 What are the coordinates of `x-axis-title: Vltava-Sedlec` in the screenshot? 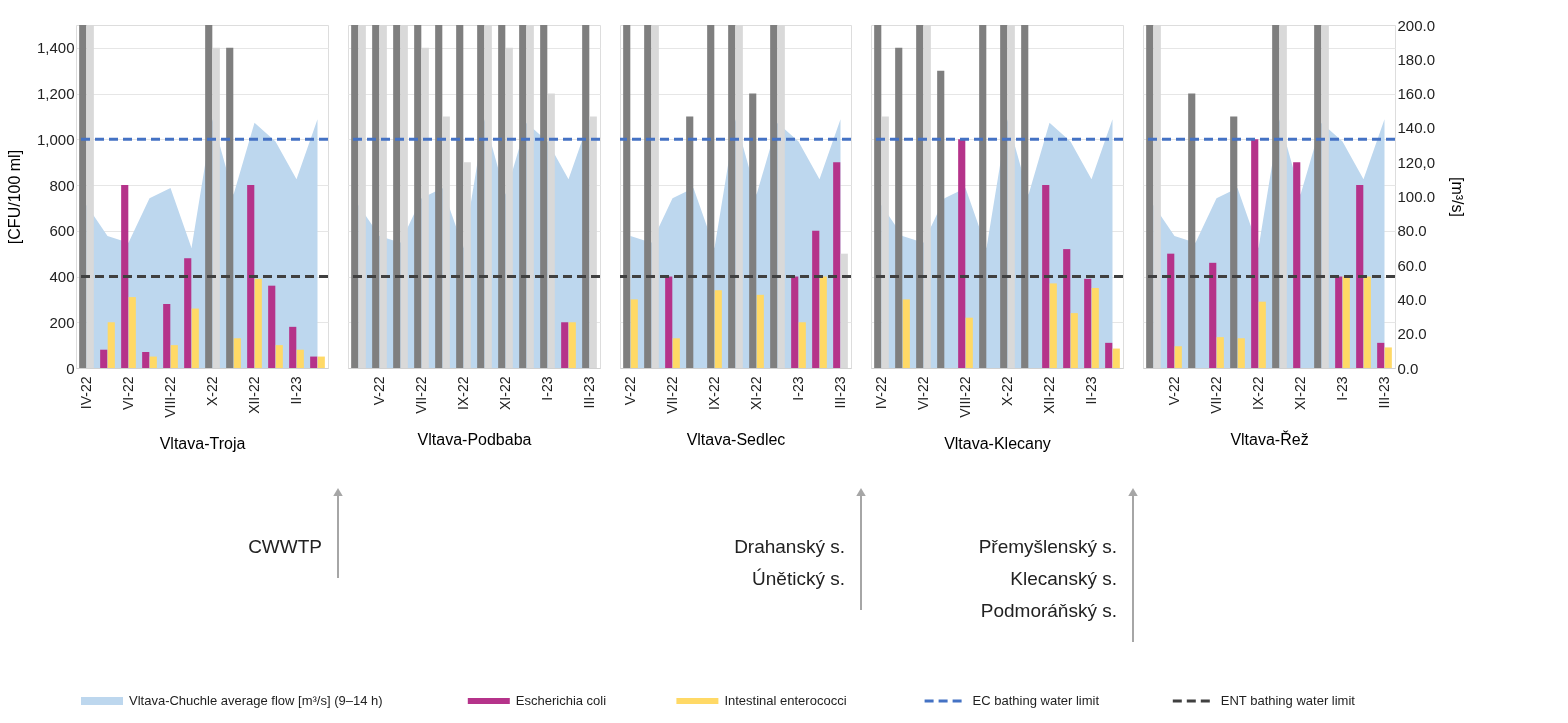 It's located at (736, 439).